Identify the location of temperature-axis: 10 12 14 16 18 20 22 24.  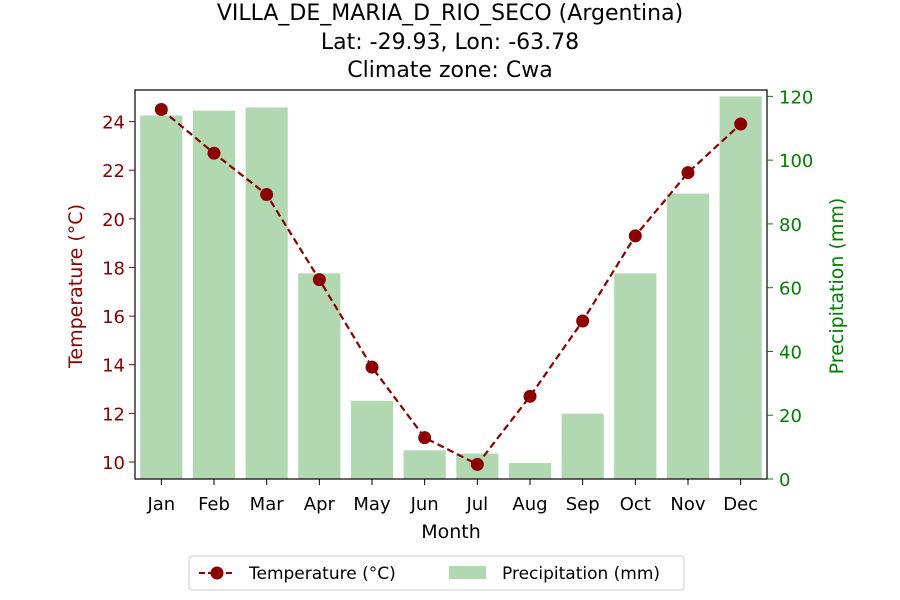
(118, 293).